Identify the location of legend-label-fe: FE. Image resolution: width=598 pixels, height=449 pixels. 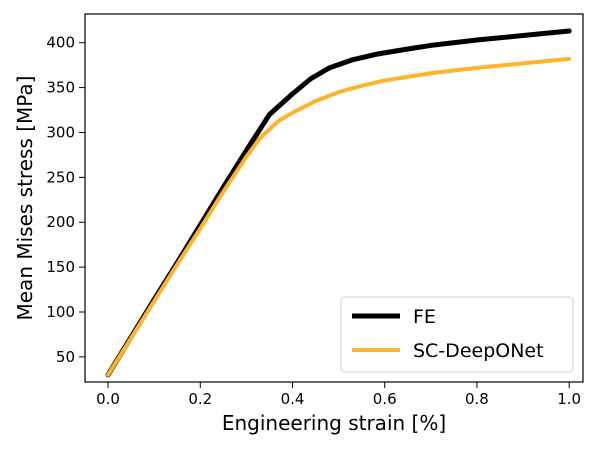
(424, 317).